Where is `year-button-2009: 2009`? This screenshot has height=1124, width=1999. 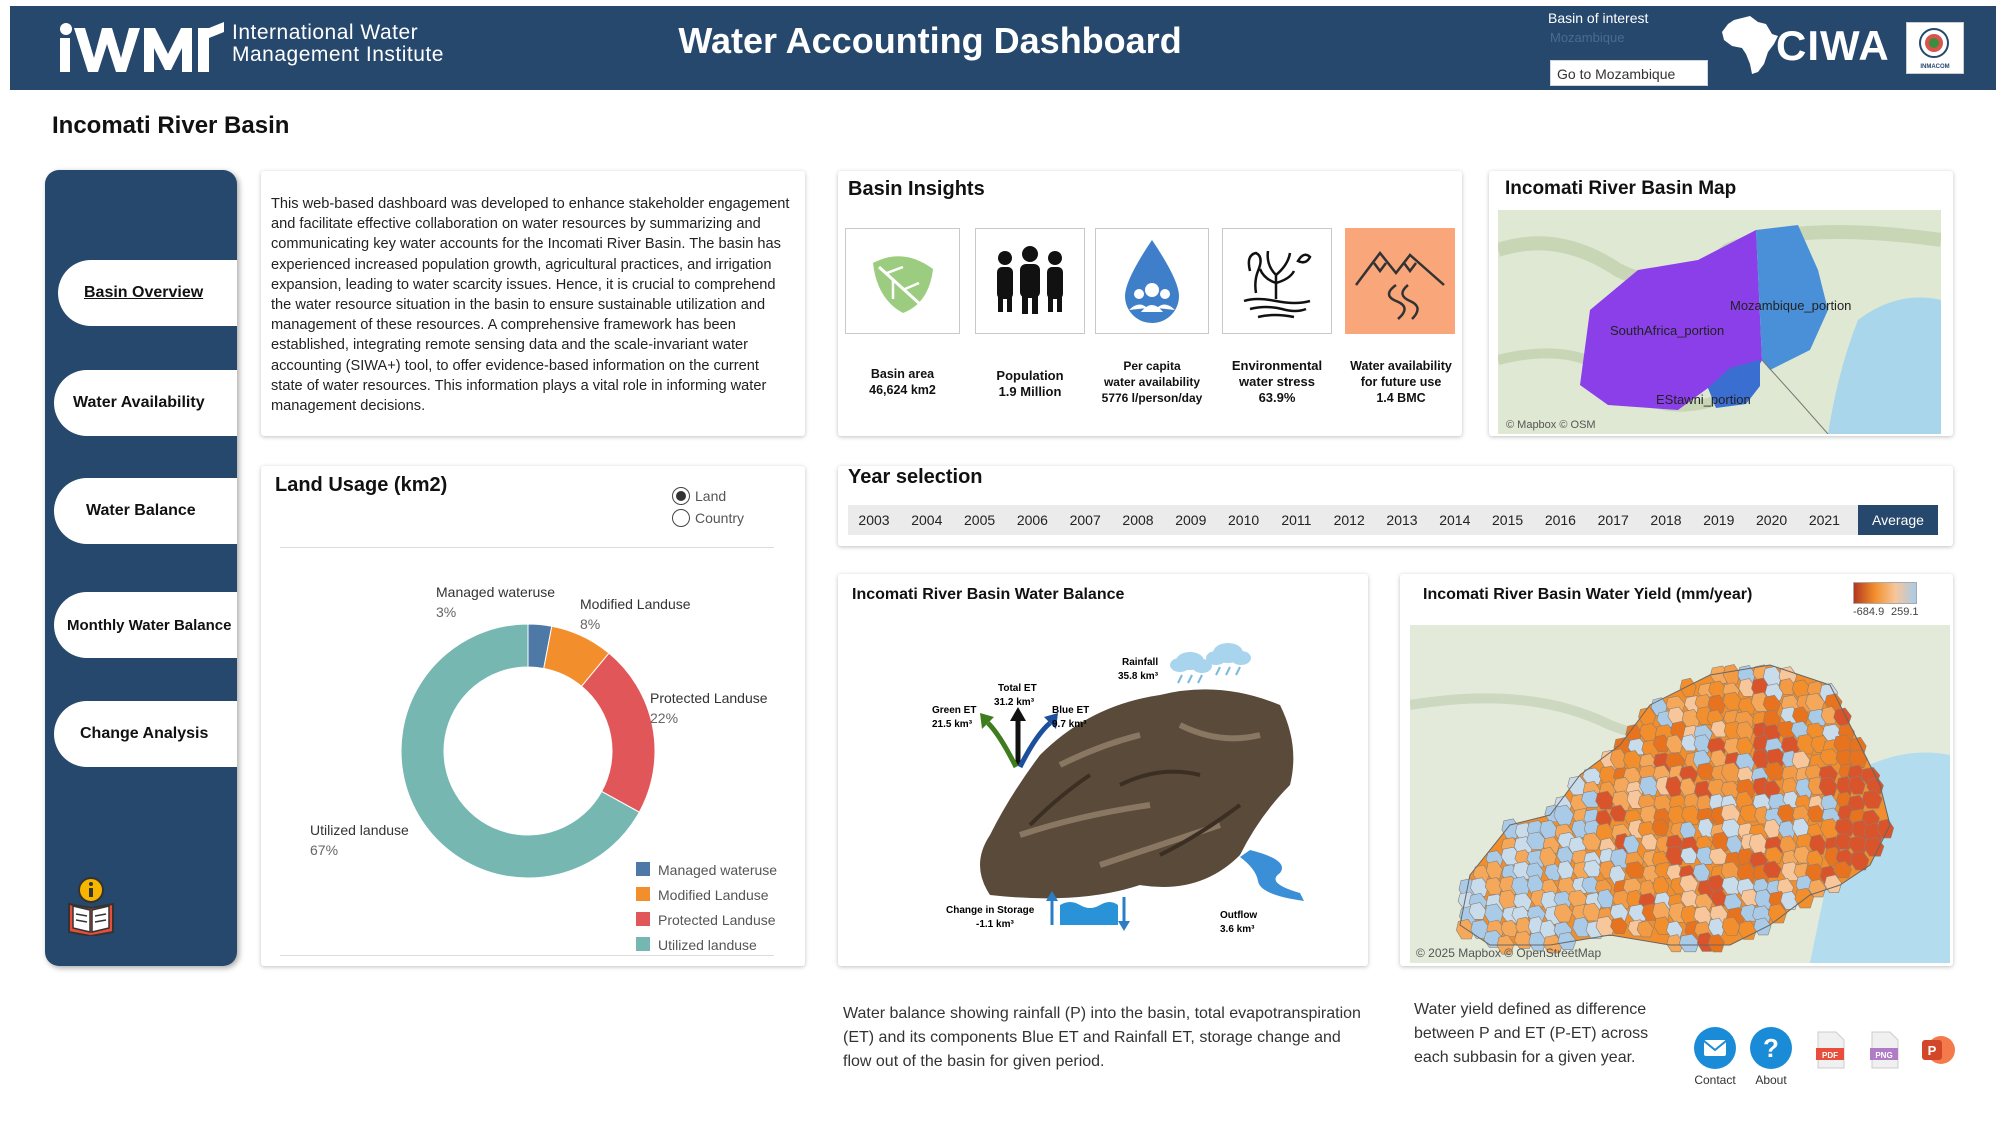
year-button-2009: 2009 is located at coordinates (1191, 520).